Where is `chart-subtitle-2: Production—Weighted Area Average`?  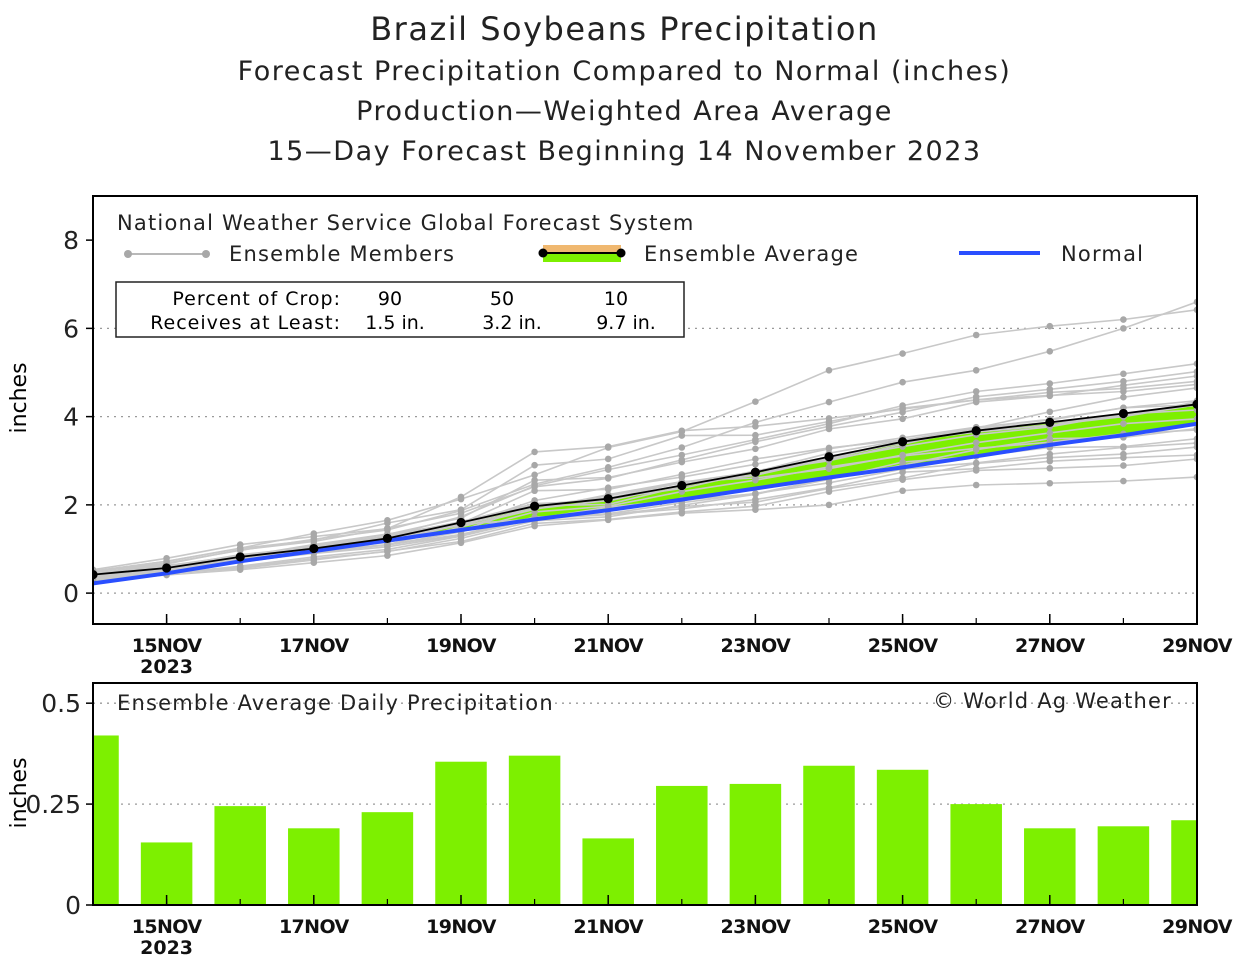
chart-subtitle-2: Production—Weighted Area Average is located at coordinates (624, 111).